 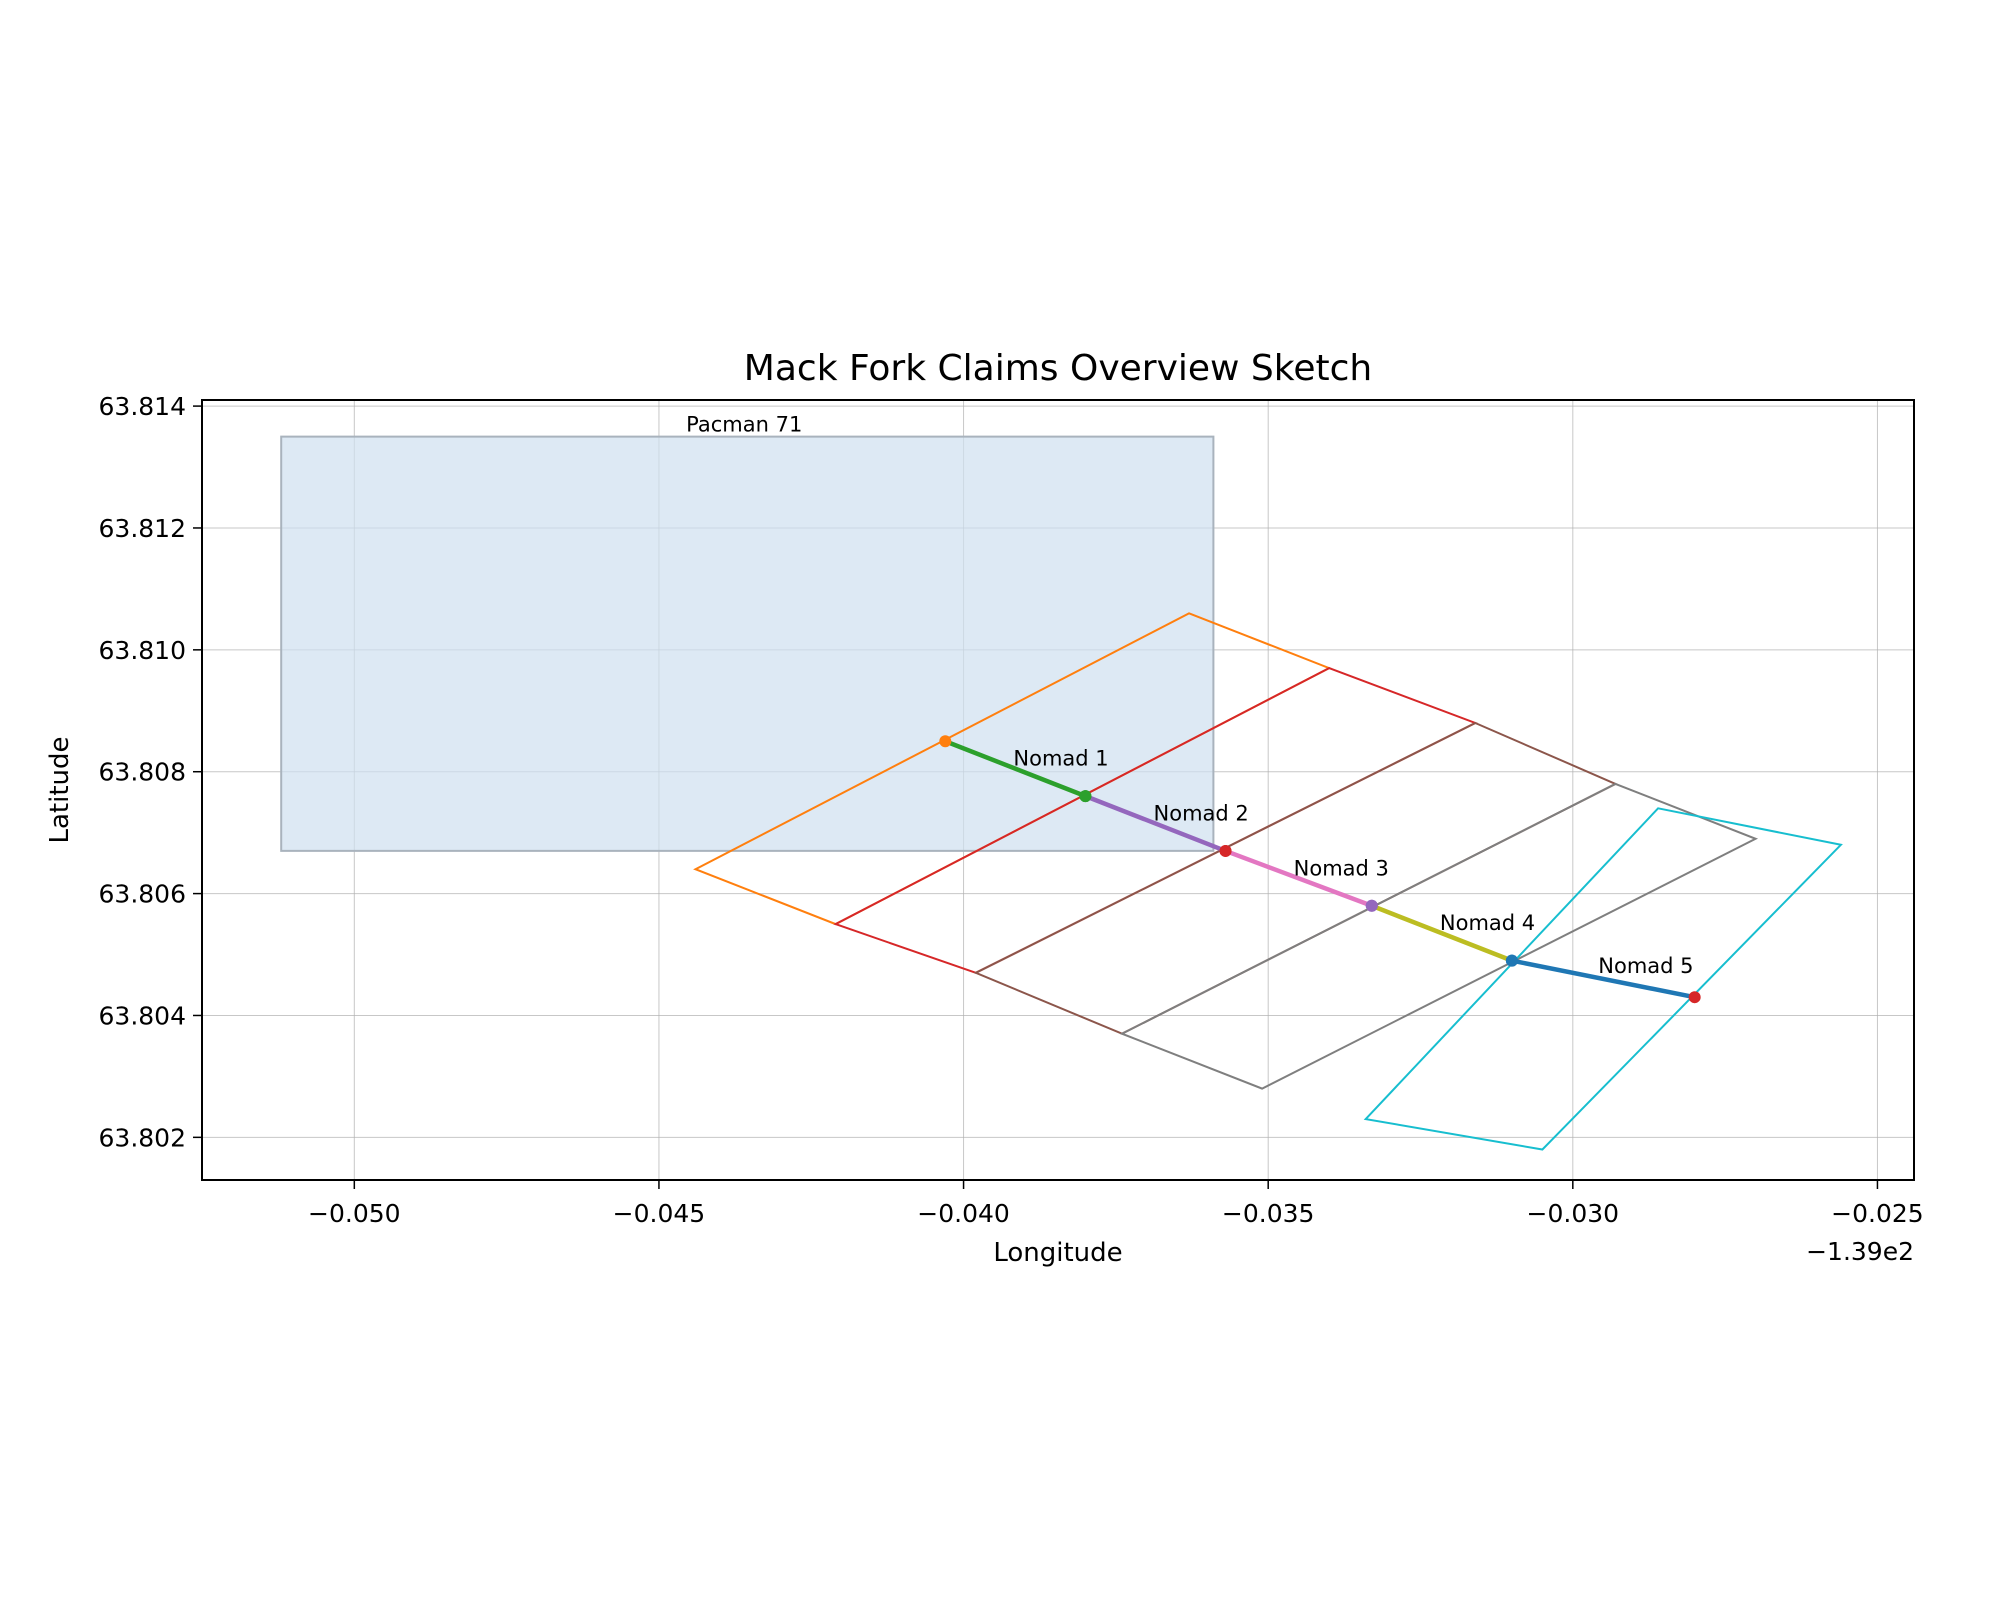 I want to click on y-tick-label: 63.808, so click(x=142, y=772).